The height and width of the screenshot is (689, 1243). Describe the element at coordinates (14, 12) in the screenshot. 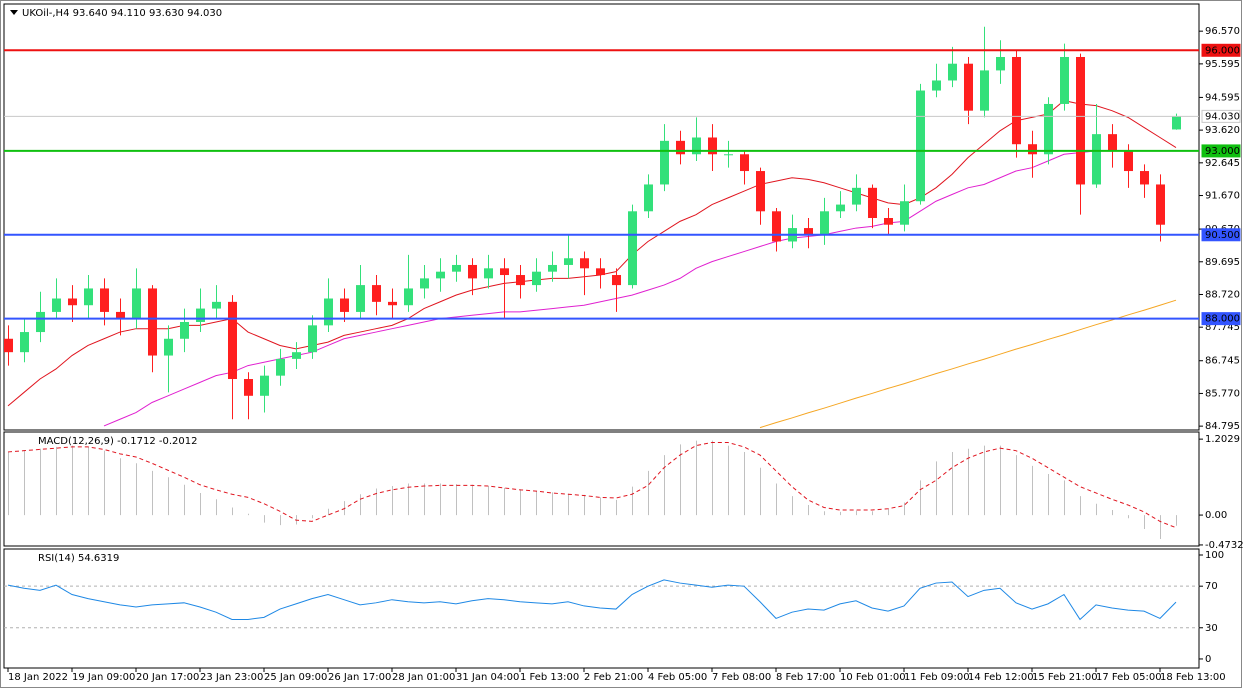

I see `symbol-menu-arrow` at that location.